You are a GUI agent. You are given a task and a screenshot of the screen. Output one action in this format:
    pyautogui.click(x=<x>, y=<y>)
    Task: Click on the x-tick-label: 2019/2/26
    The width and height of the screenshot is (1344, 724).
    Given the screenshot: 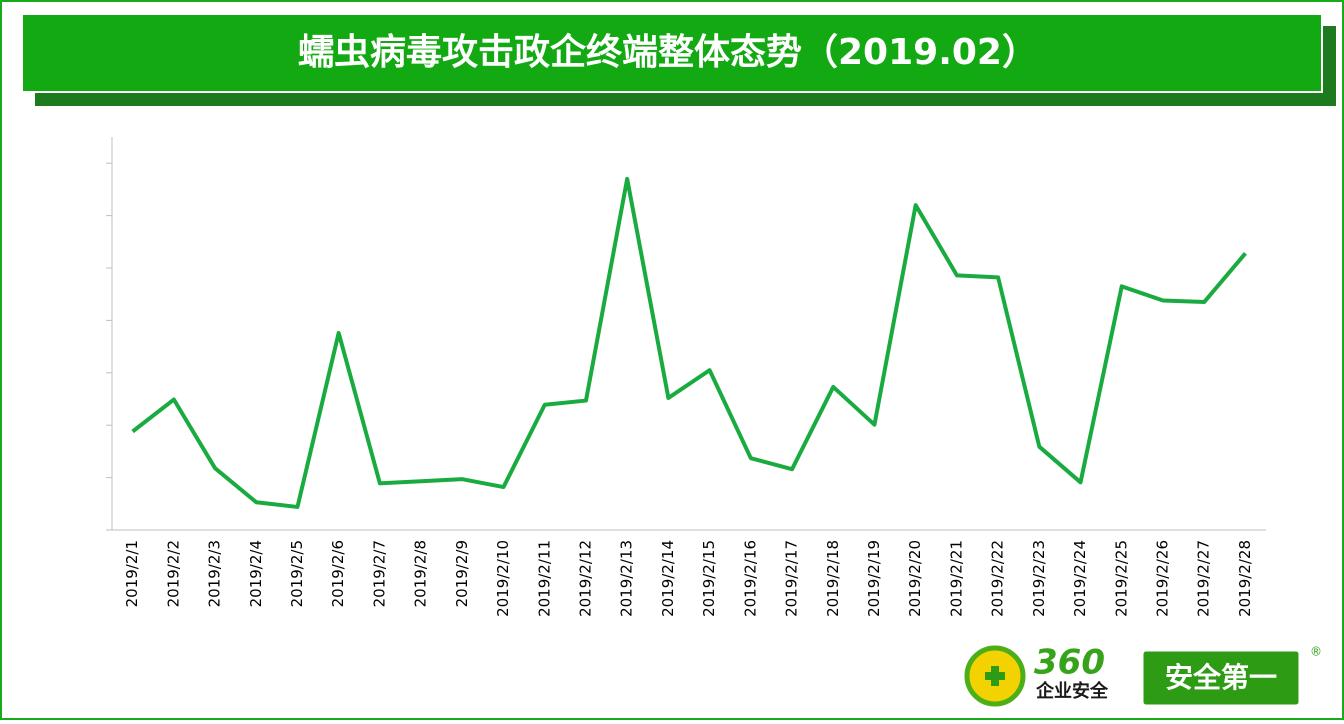 What is the action you would take?
    pyautogui.click(x=1162, y=578)
    